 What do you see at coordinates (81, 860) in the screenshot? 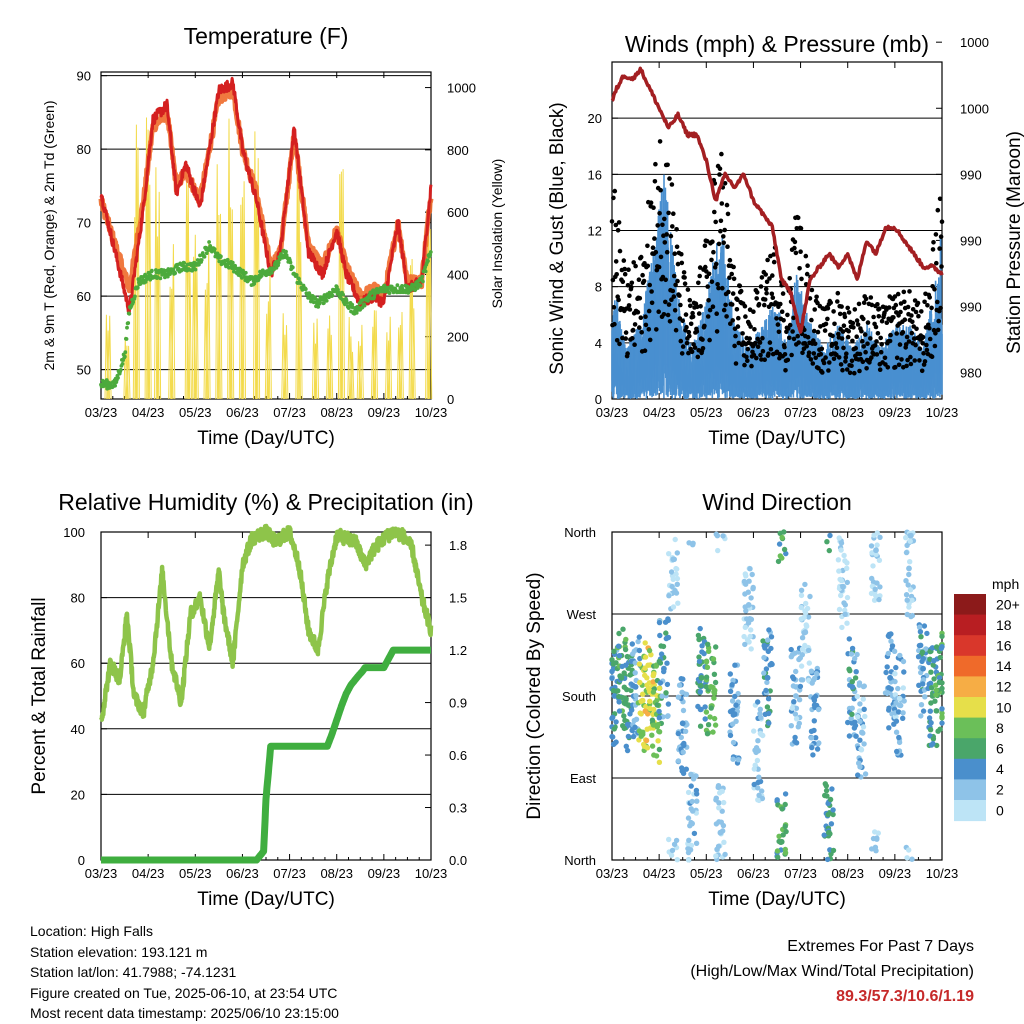
I see `y-tick-label: 0` at bounding box center [81, 860].